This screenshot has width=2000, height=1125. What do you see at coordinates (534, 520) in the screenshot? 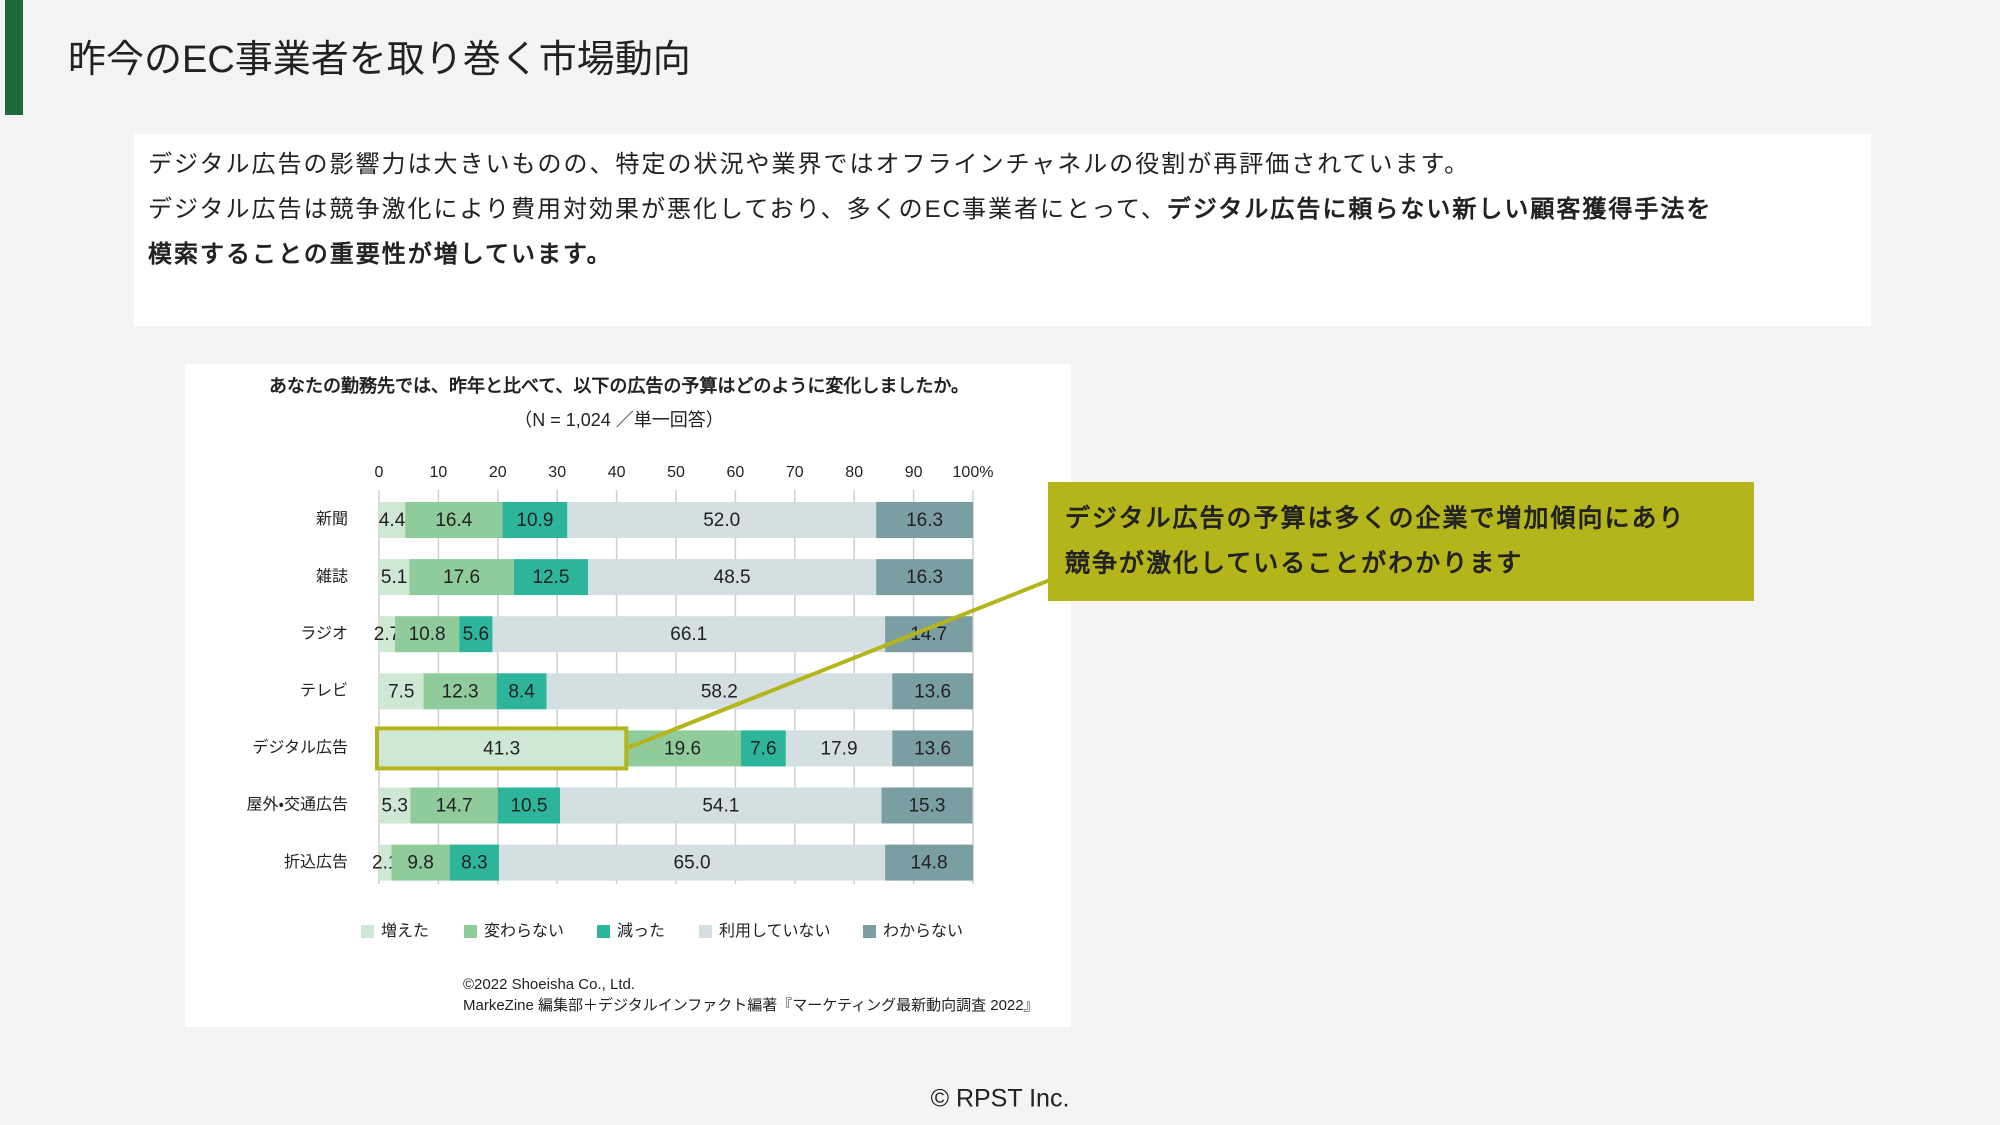
I see `value-label: 10.9` at bounding box center [534, 520].